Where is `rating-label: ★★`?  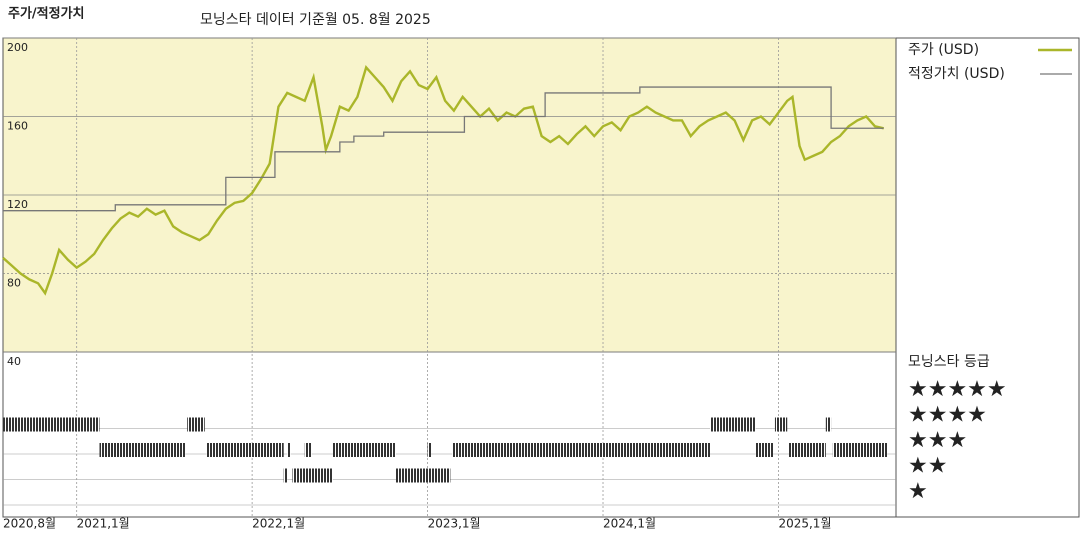 rating-label: ★★ is located at coordinates (927, 466).